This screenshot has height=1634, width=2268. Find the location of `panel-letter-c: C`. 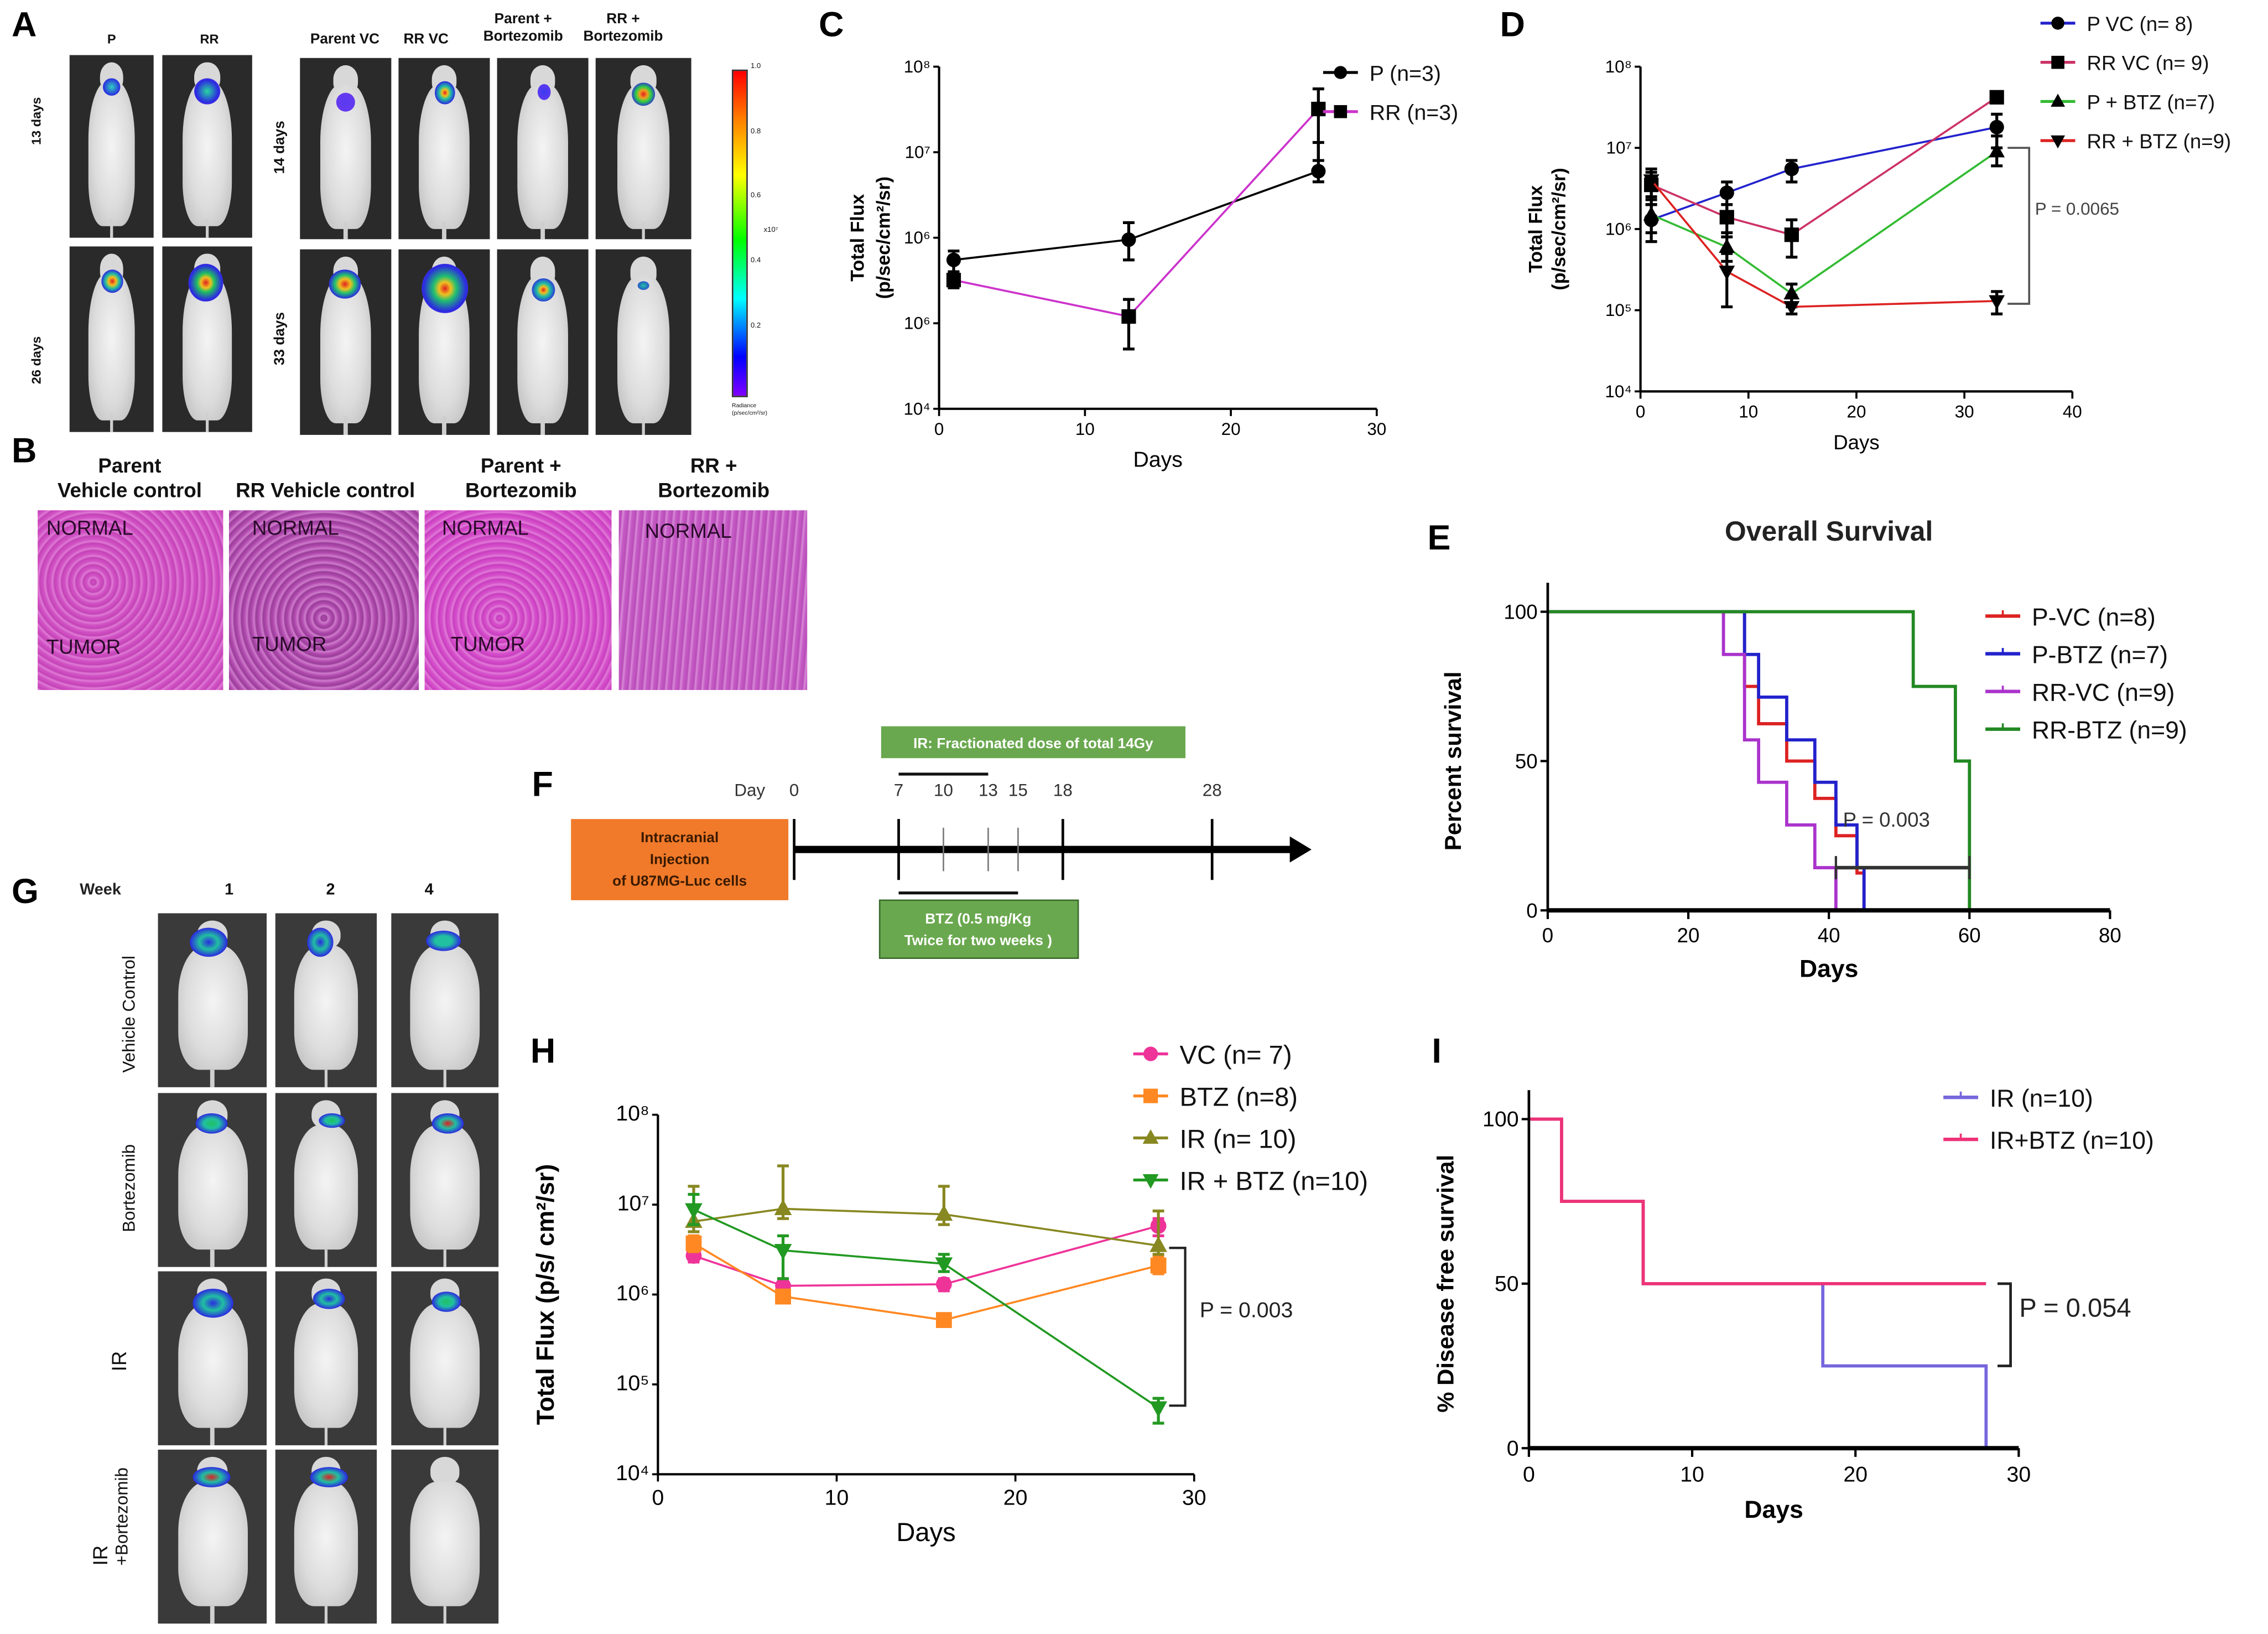

panel-letter-c: C is located at coordinates (832, 25).